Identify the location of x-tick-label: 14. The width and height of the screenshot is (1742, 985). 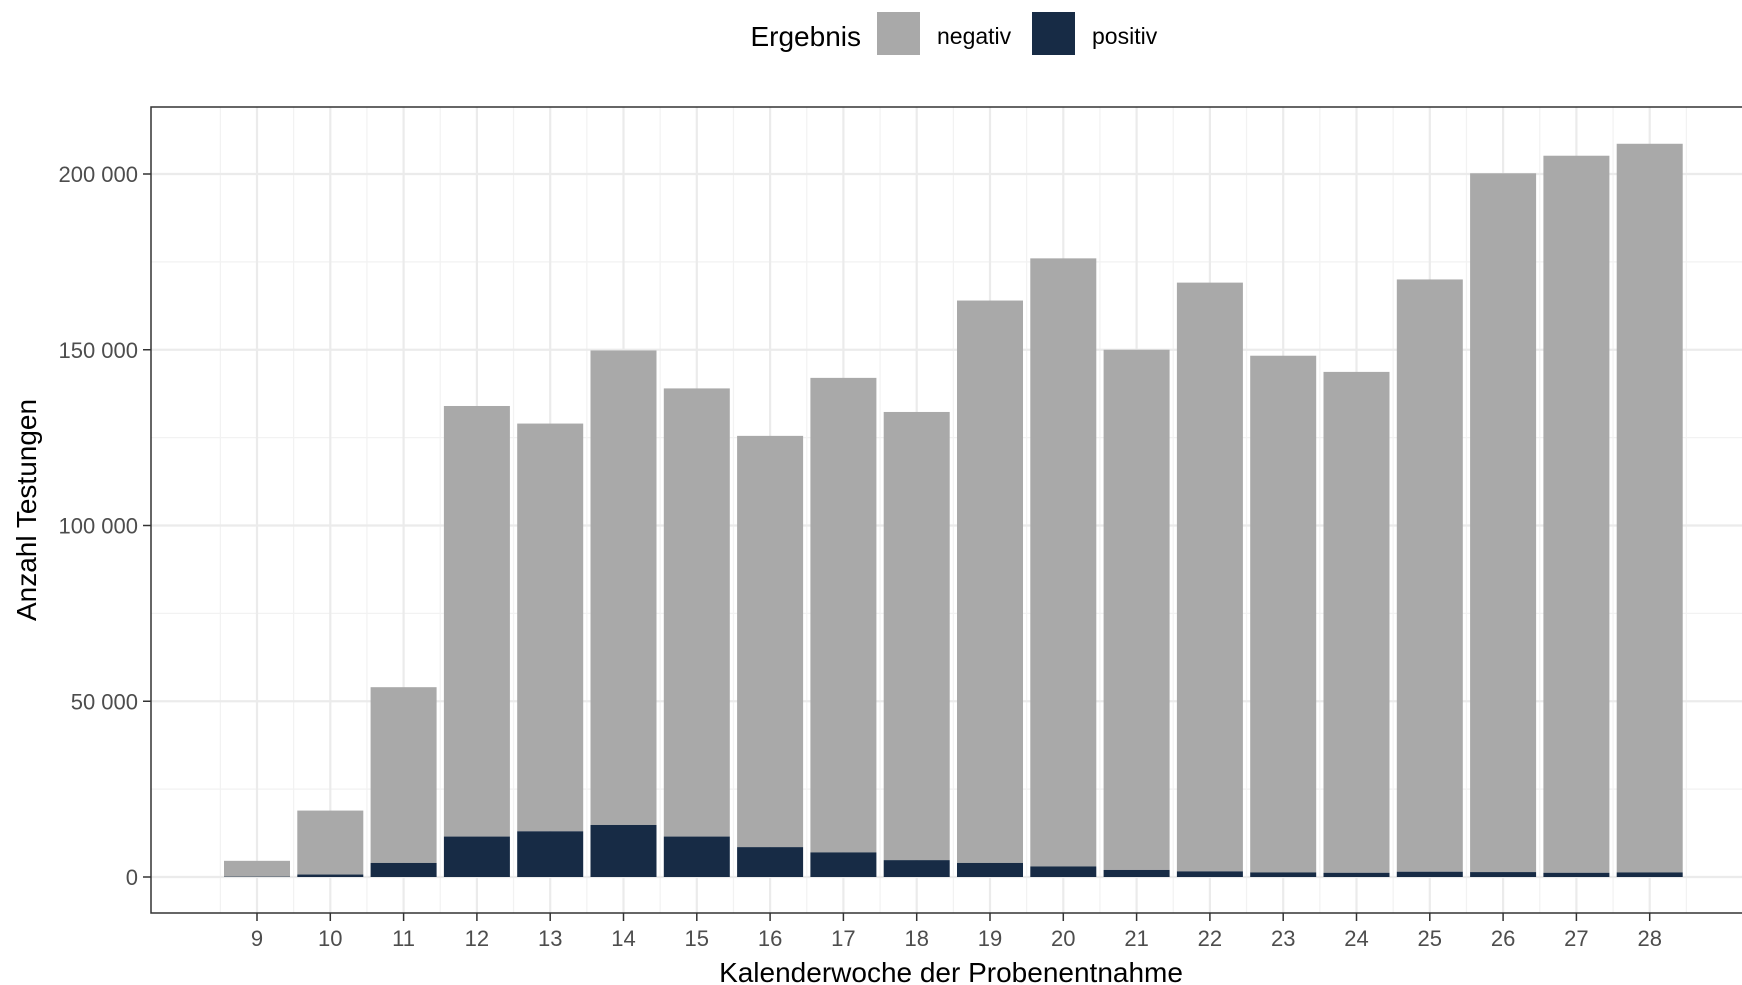
(623, 938).